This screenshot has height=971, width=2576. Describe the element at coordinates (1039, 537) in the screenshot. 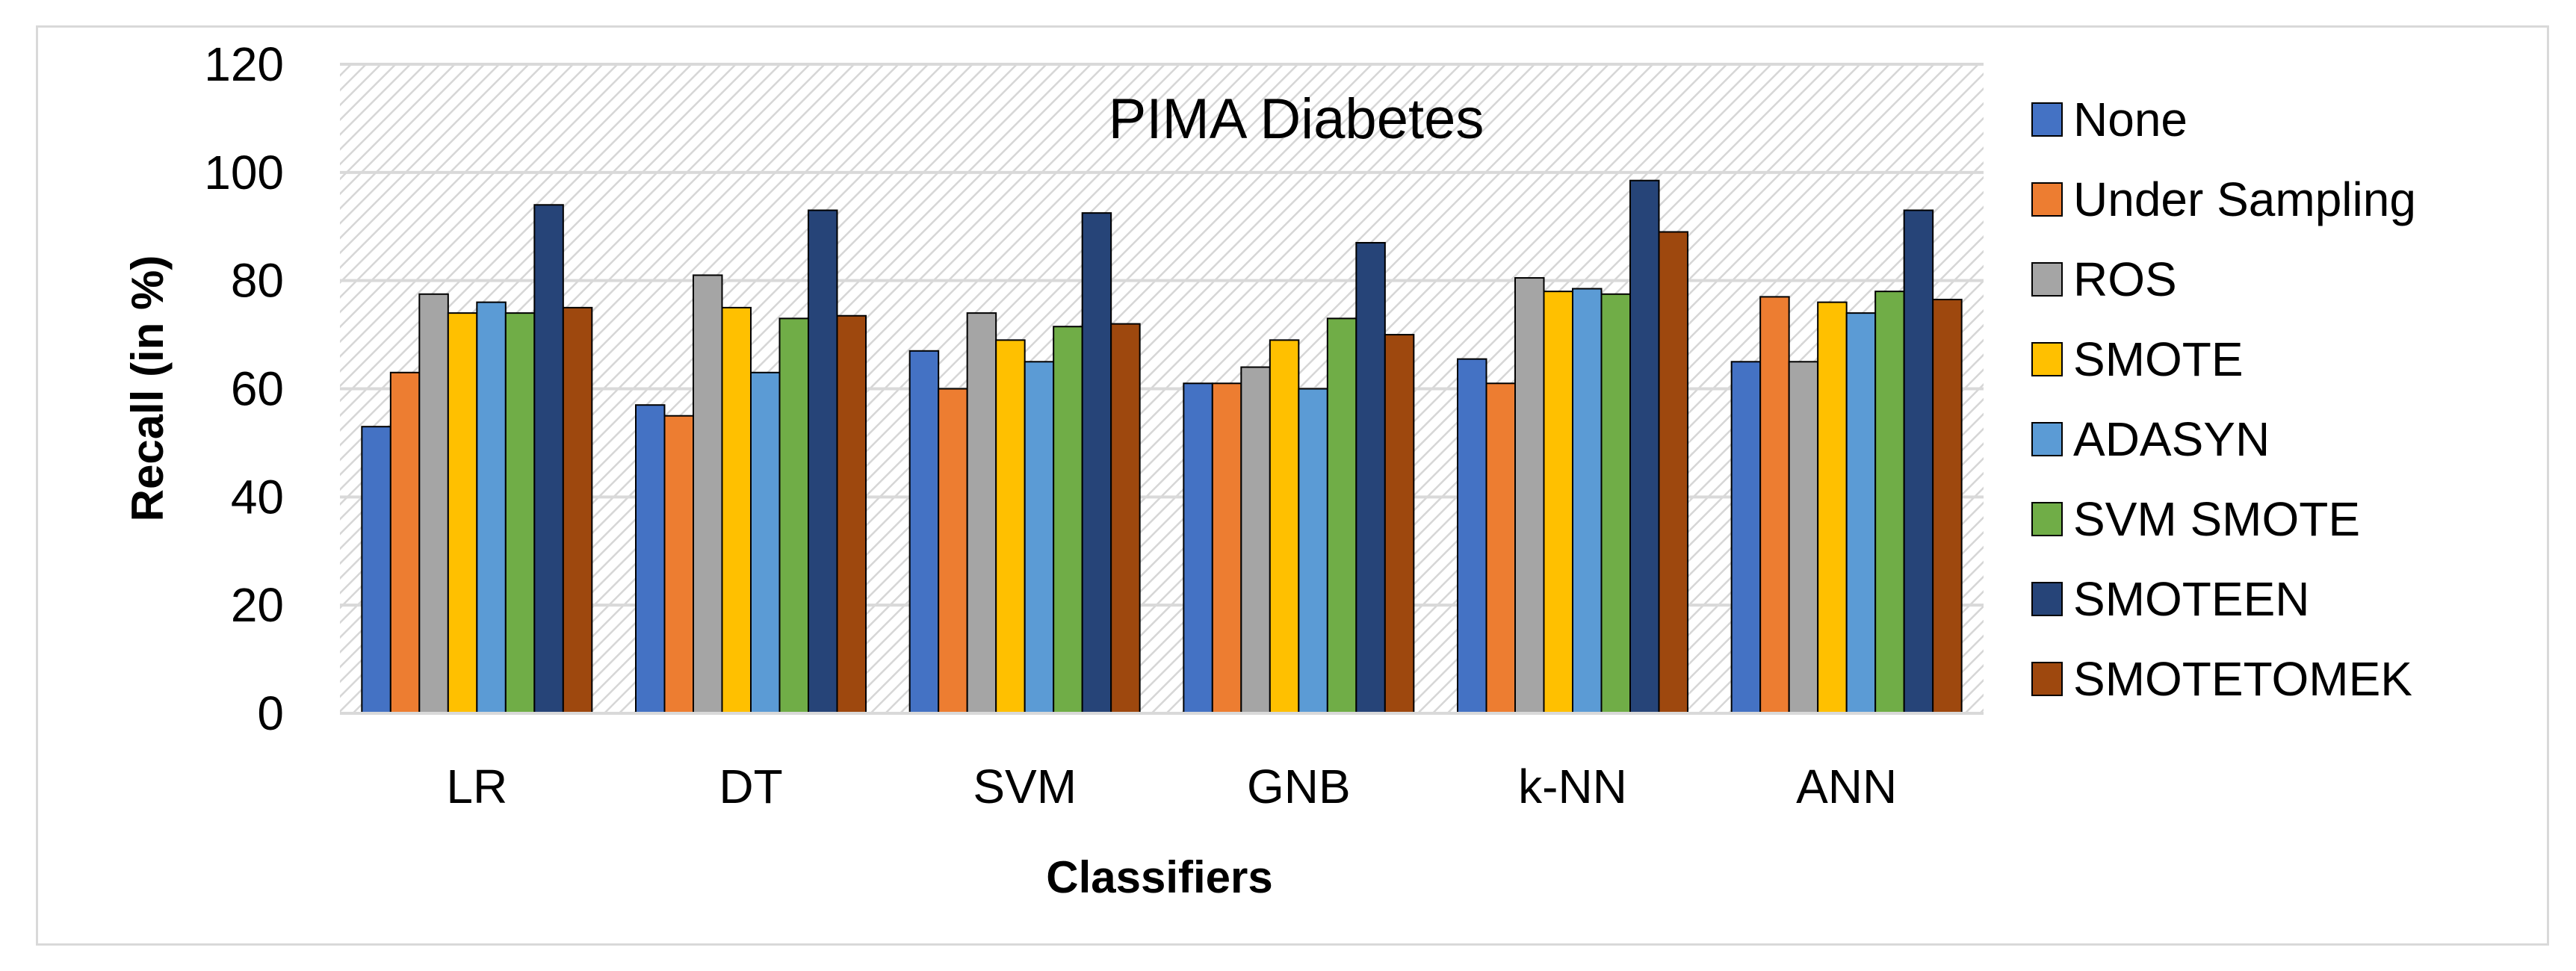

I see `bar-adasyn-svm` at that location.